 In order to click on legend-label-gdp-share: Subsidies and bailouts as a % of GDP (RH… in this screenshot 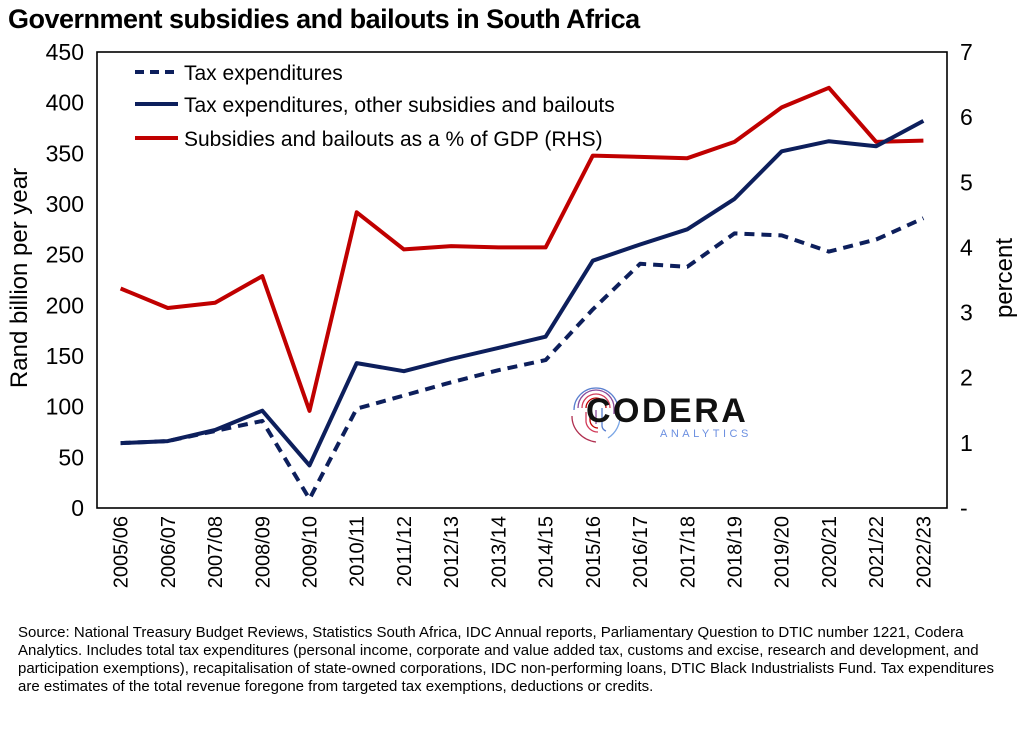, I will do `click(393, 139)`.